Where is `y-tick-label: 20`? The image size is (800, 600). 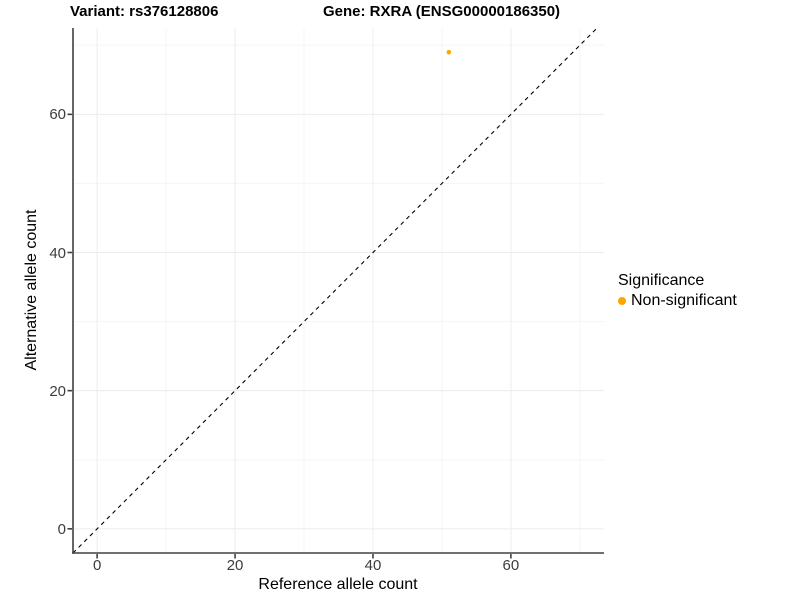
y-tick-label: 20 is located at coordinates (57, 391).